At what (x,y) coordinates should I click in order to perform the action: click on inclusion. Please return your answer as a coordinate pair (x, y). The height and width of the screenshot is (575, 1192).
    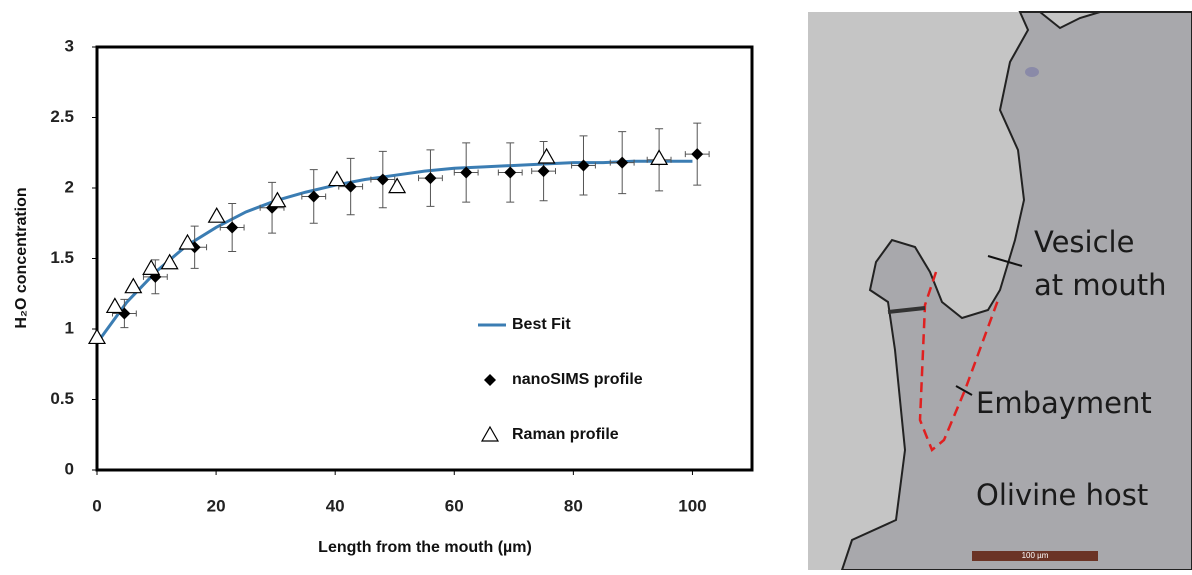
    Looking at the image, I should click on (1032, 72).